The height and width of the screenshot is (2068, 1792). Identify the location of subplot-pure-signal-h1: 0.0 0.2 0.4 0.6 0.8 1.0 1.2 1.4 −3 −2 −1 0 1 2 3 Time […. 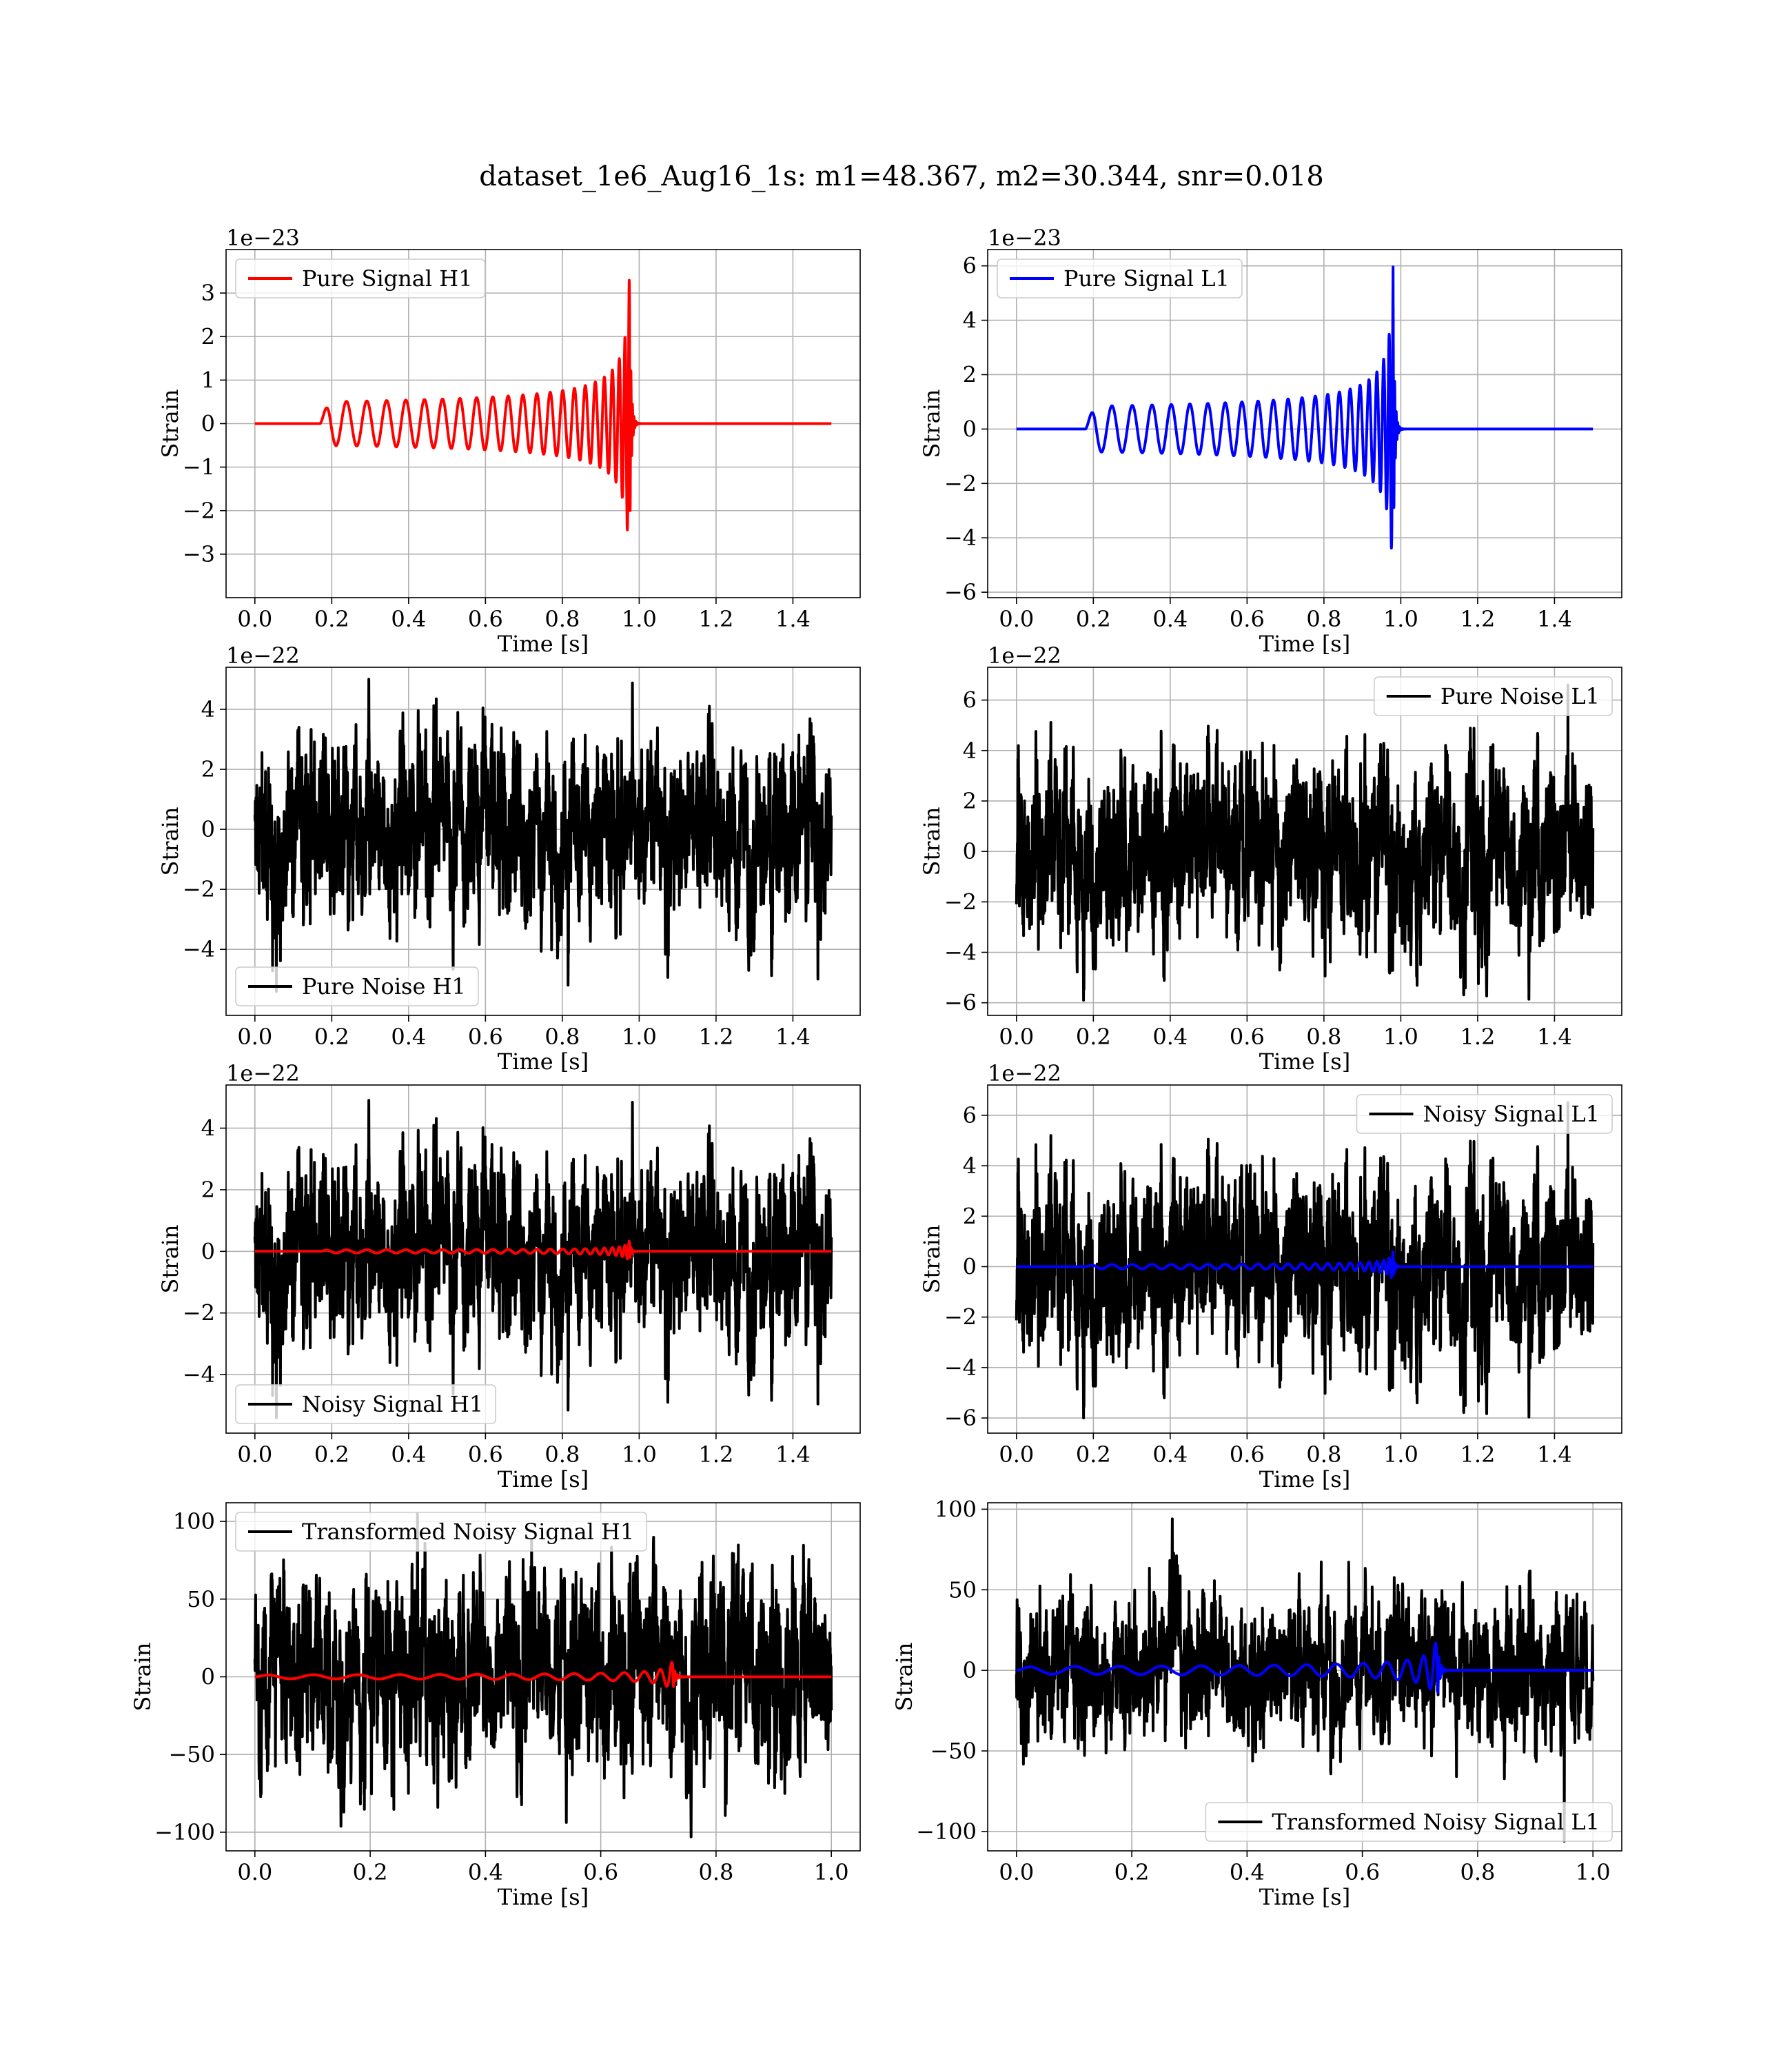
(509, 441).